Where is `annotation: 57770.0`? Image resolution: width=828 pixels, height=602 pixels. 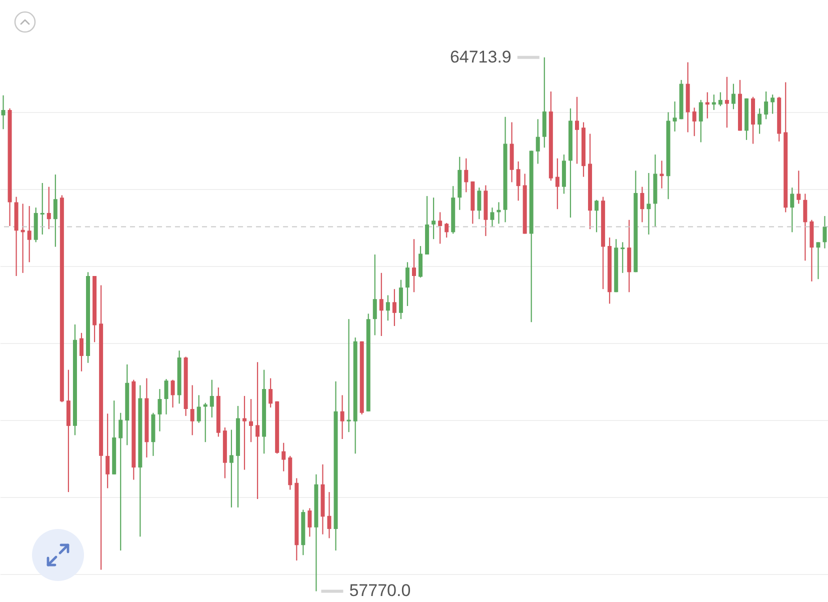 annotation: 57770.0 is located at coordinates (380, 590).